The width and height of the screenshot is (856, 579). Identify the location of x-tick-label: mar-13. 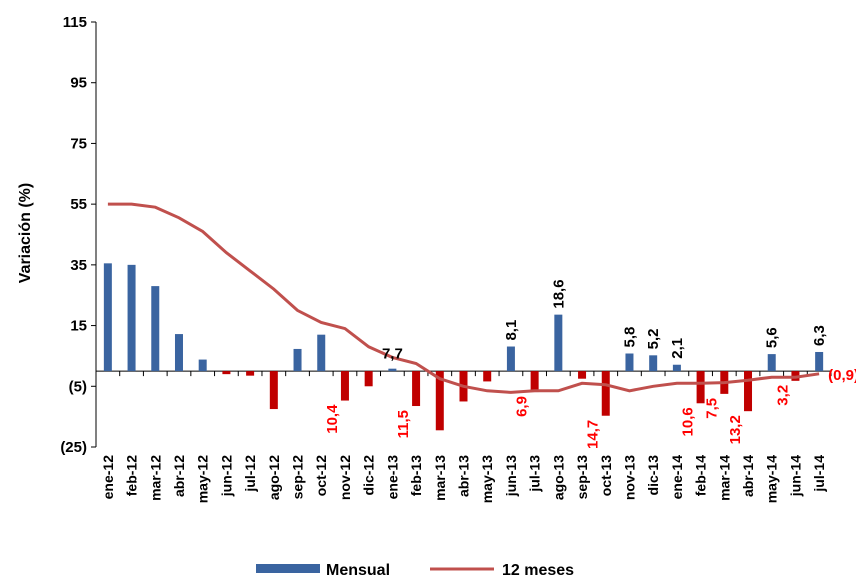
(440, 478).